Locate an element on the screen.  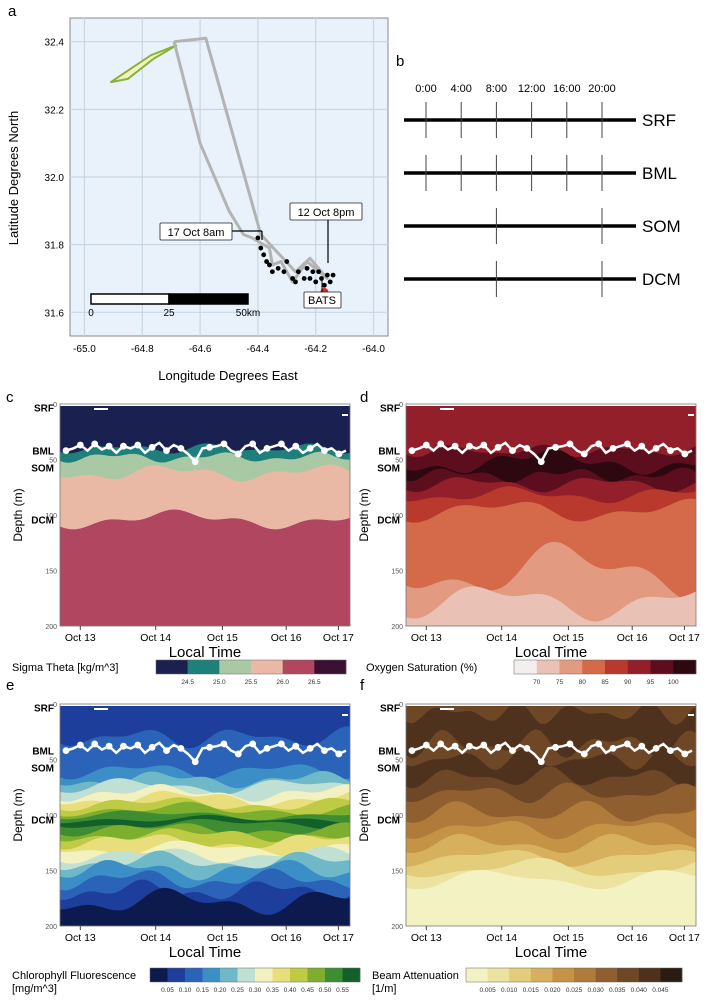
colorbar-label: Sigma Theta [kg/m^3] is located at coordinates (65, 668).